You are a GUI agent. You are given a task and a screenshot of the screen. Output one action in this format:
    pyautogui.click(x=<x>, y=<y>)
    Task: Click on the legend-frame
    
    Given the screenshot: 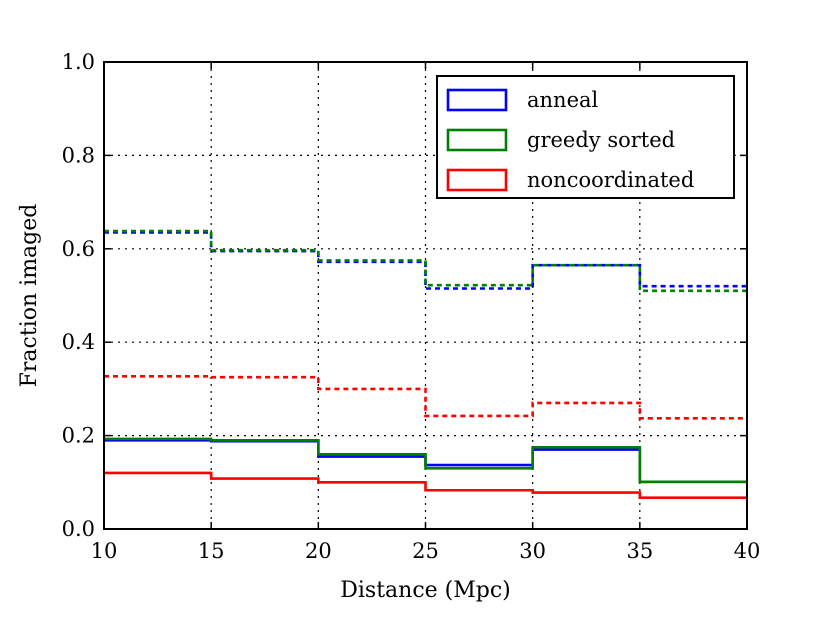 What is the action you would take?
    pyautogui.click(x=585, y=137)
    